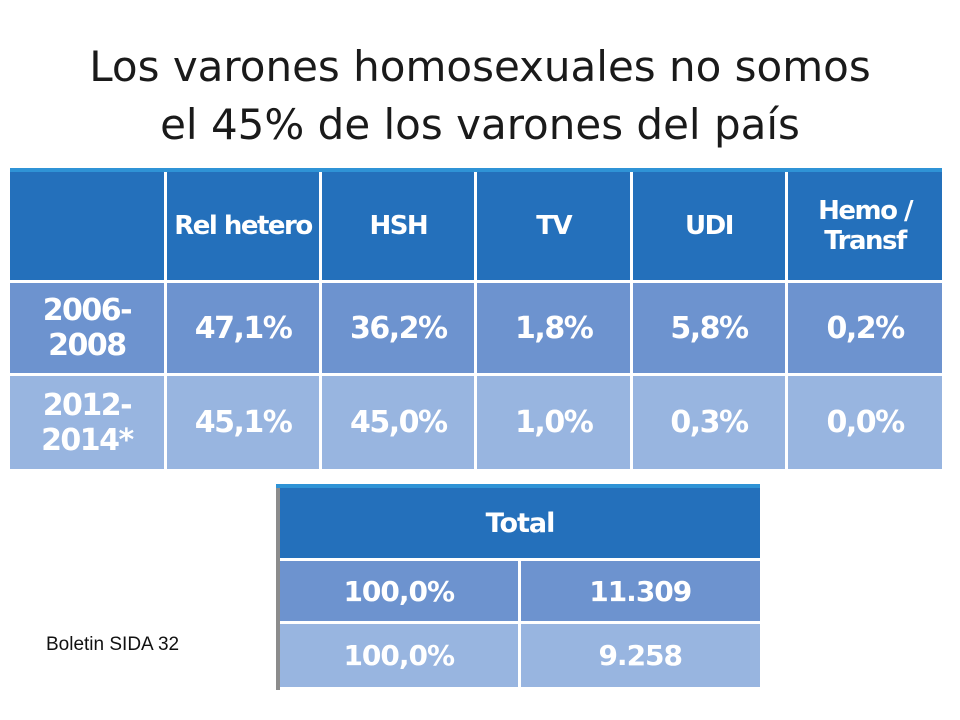 This screenshot has width=960, height=720. What do you see at coordinates (710, 423) in the screenshot?
I see `table-cell: 0,3%` at bounding box center [710, 423].